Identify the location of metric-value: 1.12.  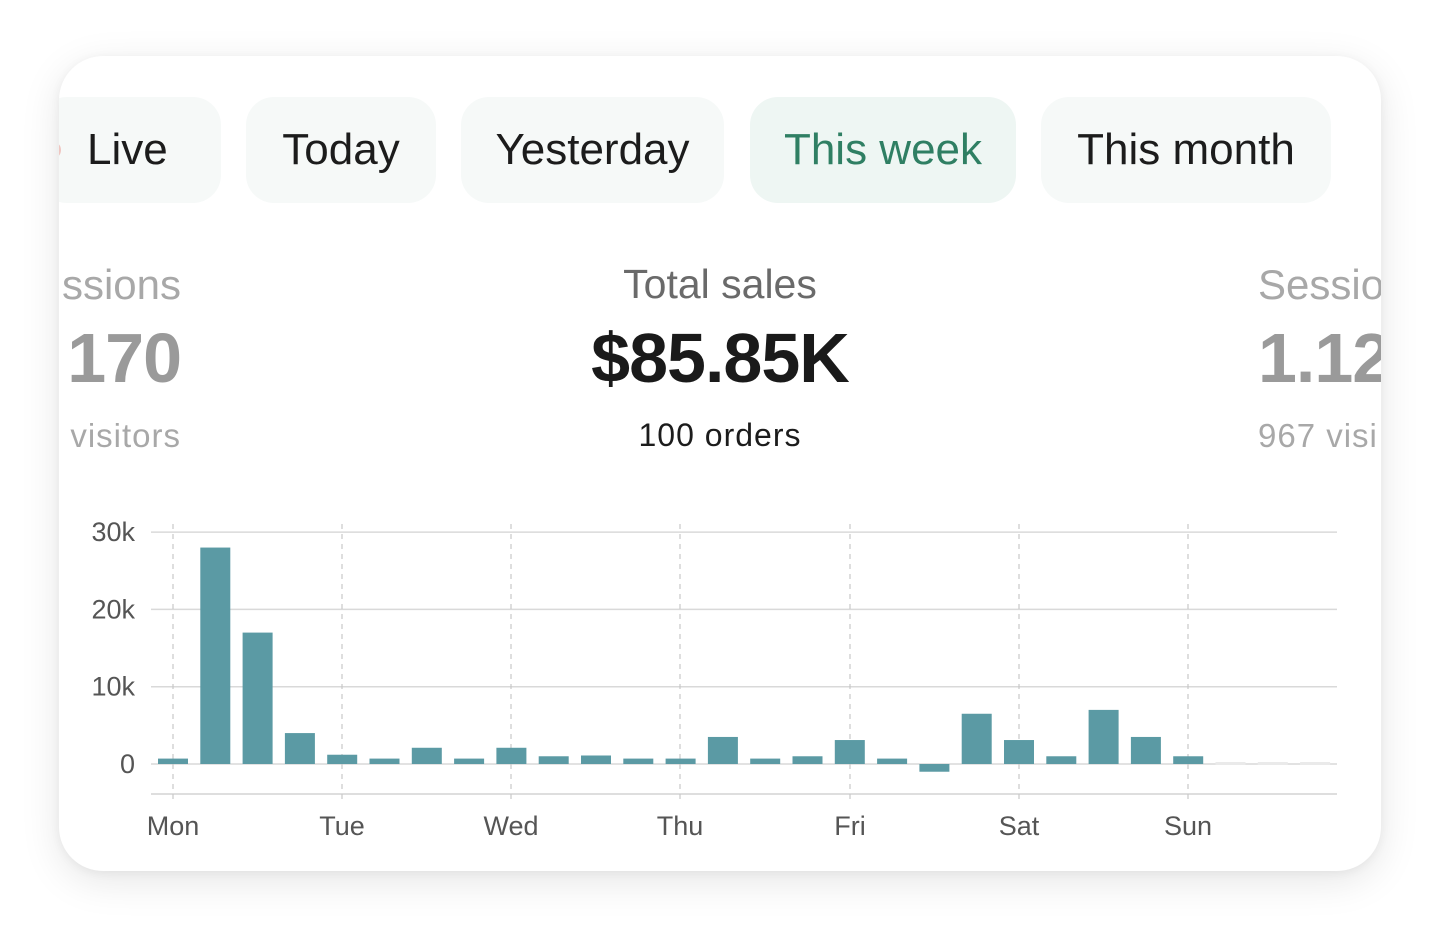
(1319, 358).